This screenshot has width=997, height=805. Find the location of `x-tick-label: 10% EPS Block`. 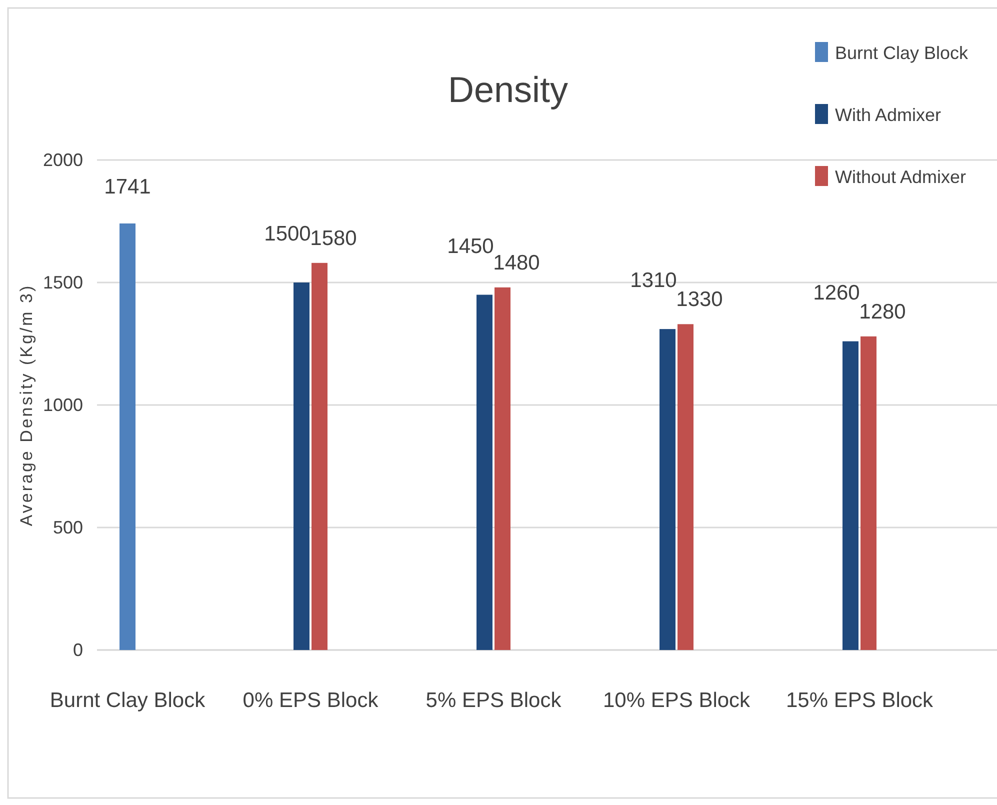

x-tick-label: 10% EPS Block is located at coordinates (676, 700).